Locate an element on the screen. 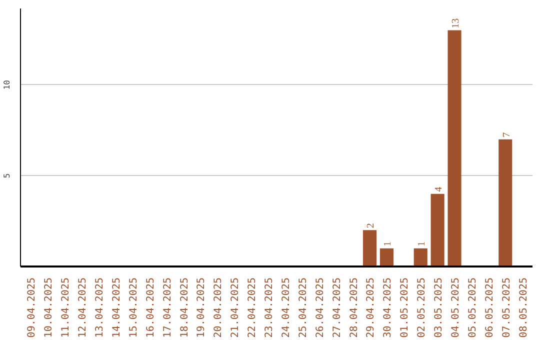  x-tick-label: 29.04.2025 is located at coordinates (371, 307).